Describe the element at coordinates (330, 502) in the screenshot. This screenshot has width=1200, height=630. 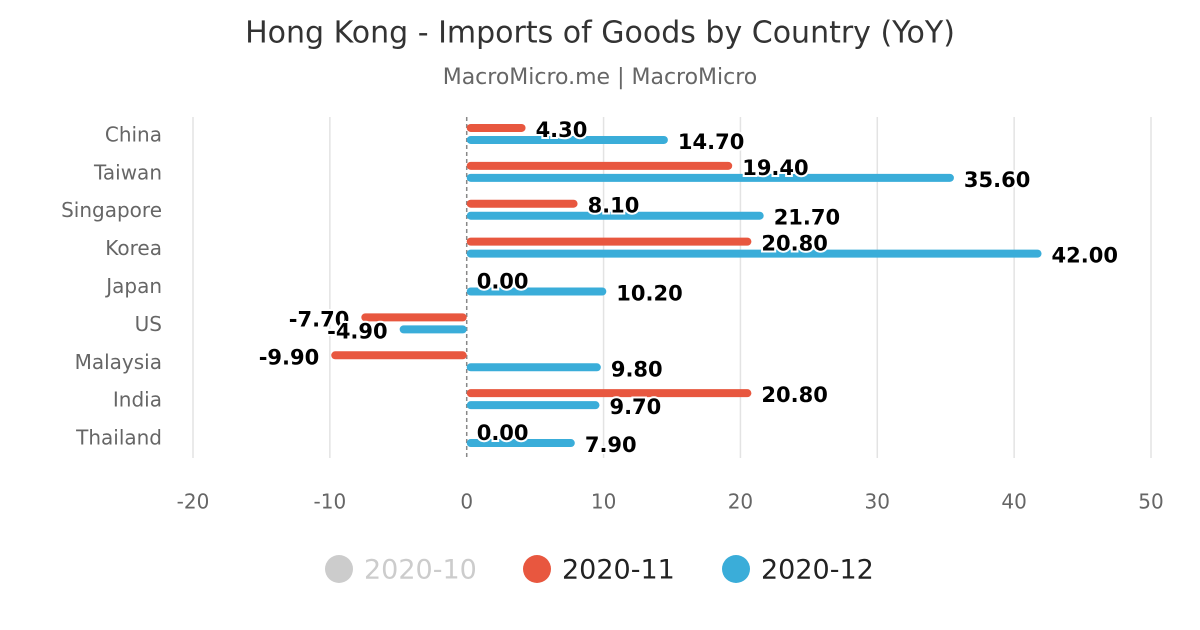
I see `x-tick-label: -10` at that location.